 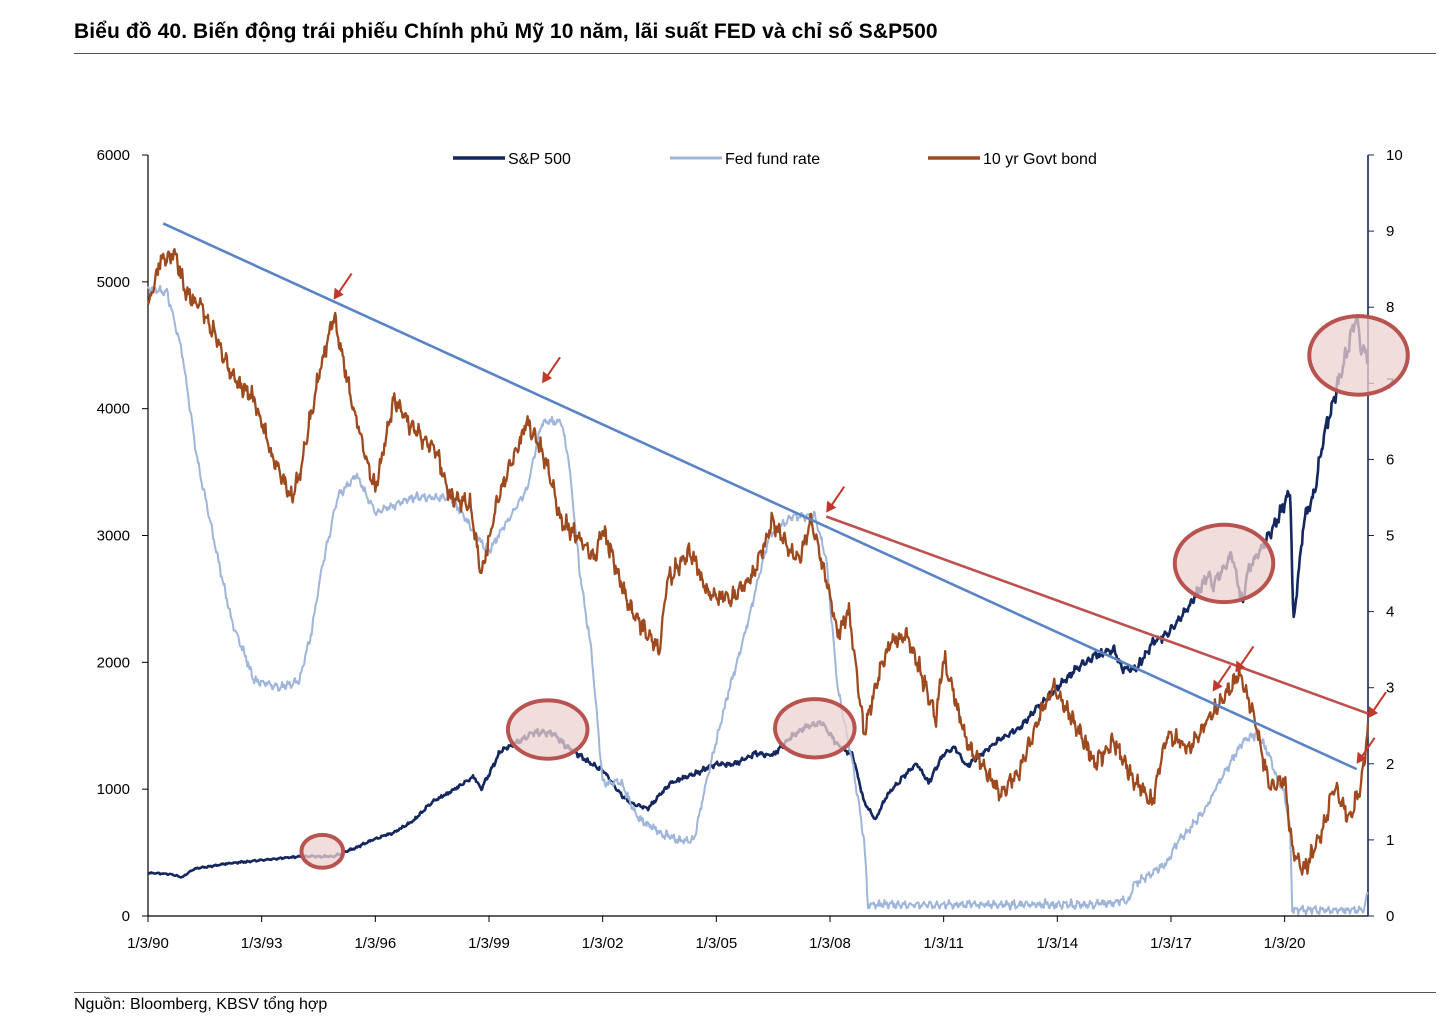 What do you see at coordinates (603, 943) in the screenshot?
I see `x-tick-label: 1/3/02` at bounding box center [603, 943].